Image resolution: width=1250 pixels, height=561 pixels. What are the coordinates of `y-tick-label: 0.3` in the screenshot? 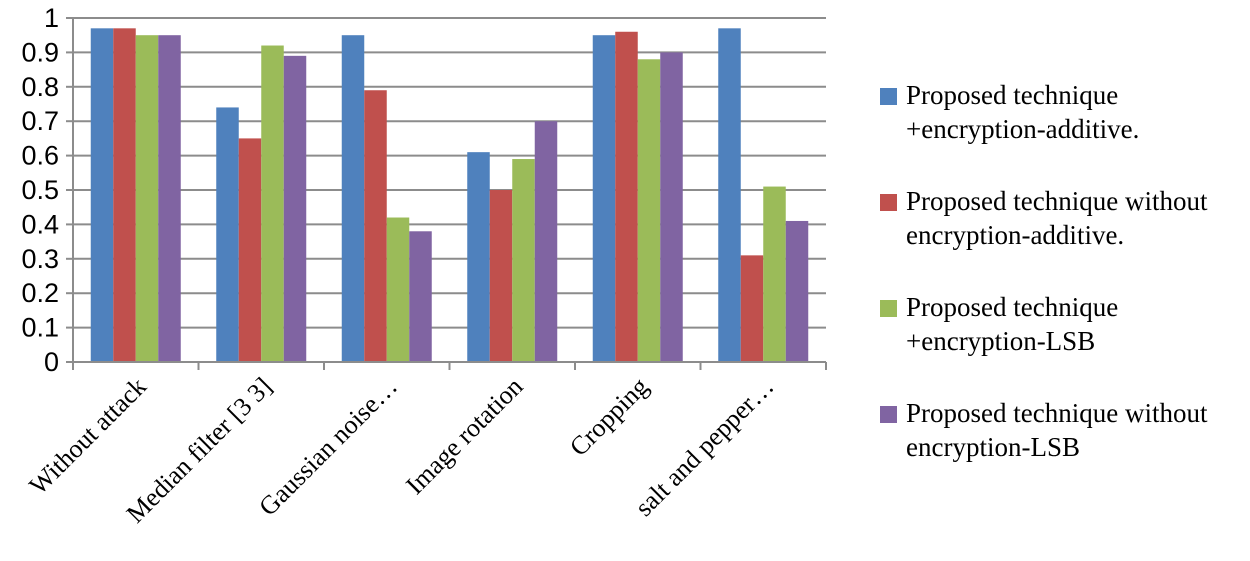 It's located at (40, 259).